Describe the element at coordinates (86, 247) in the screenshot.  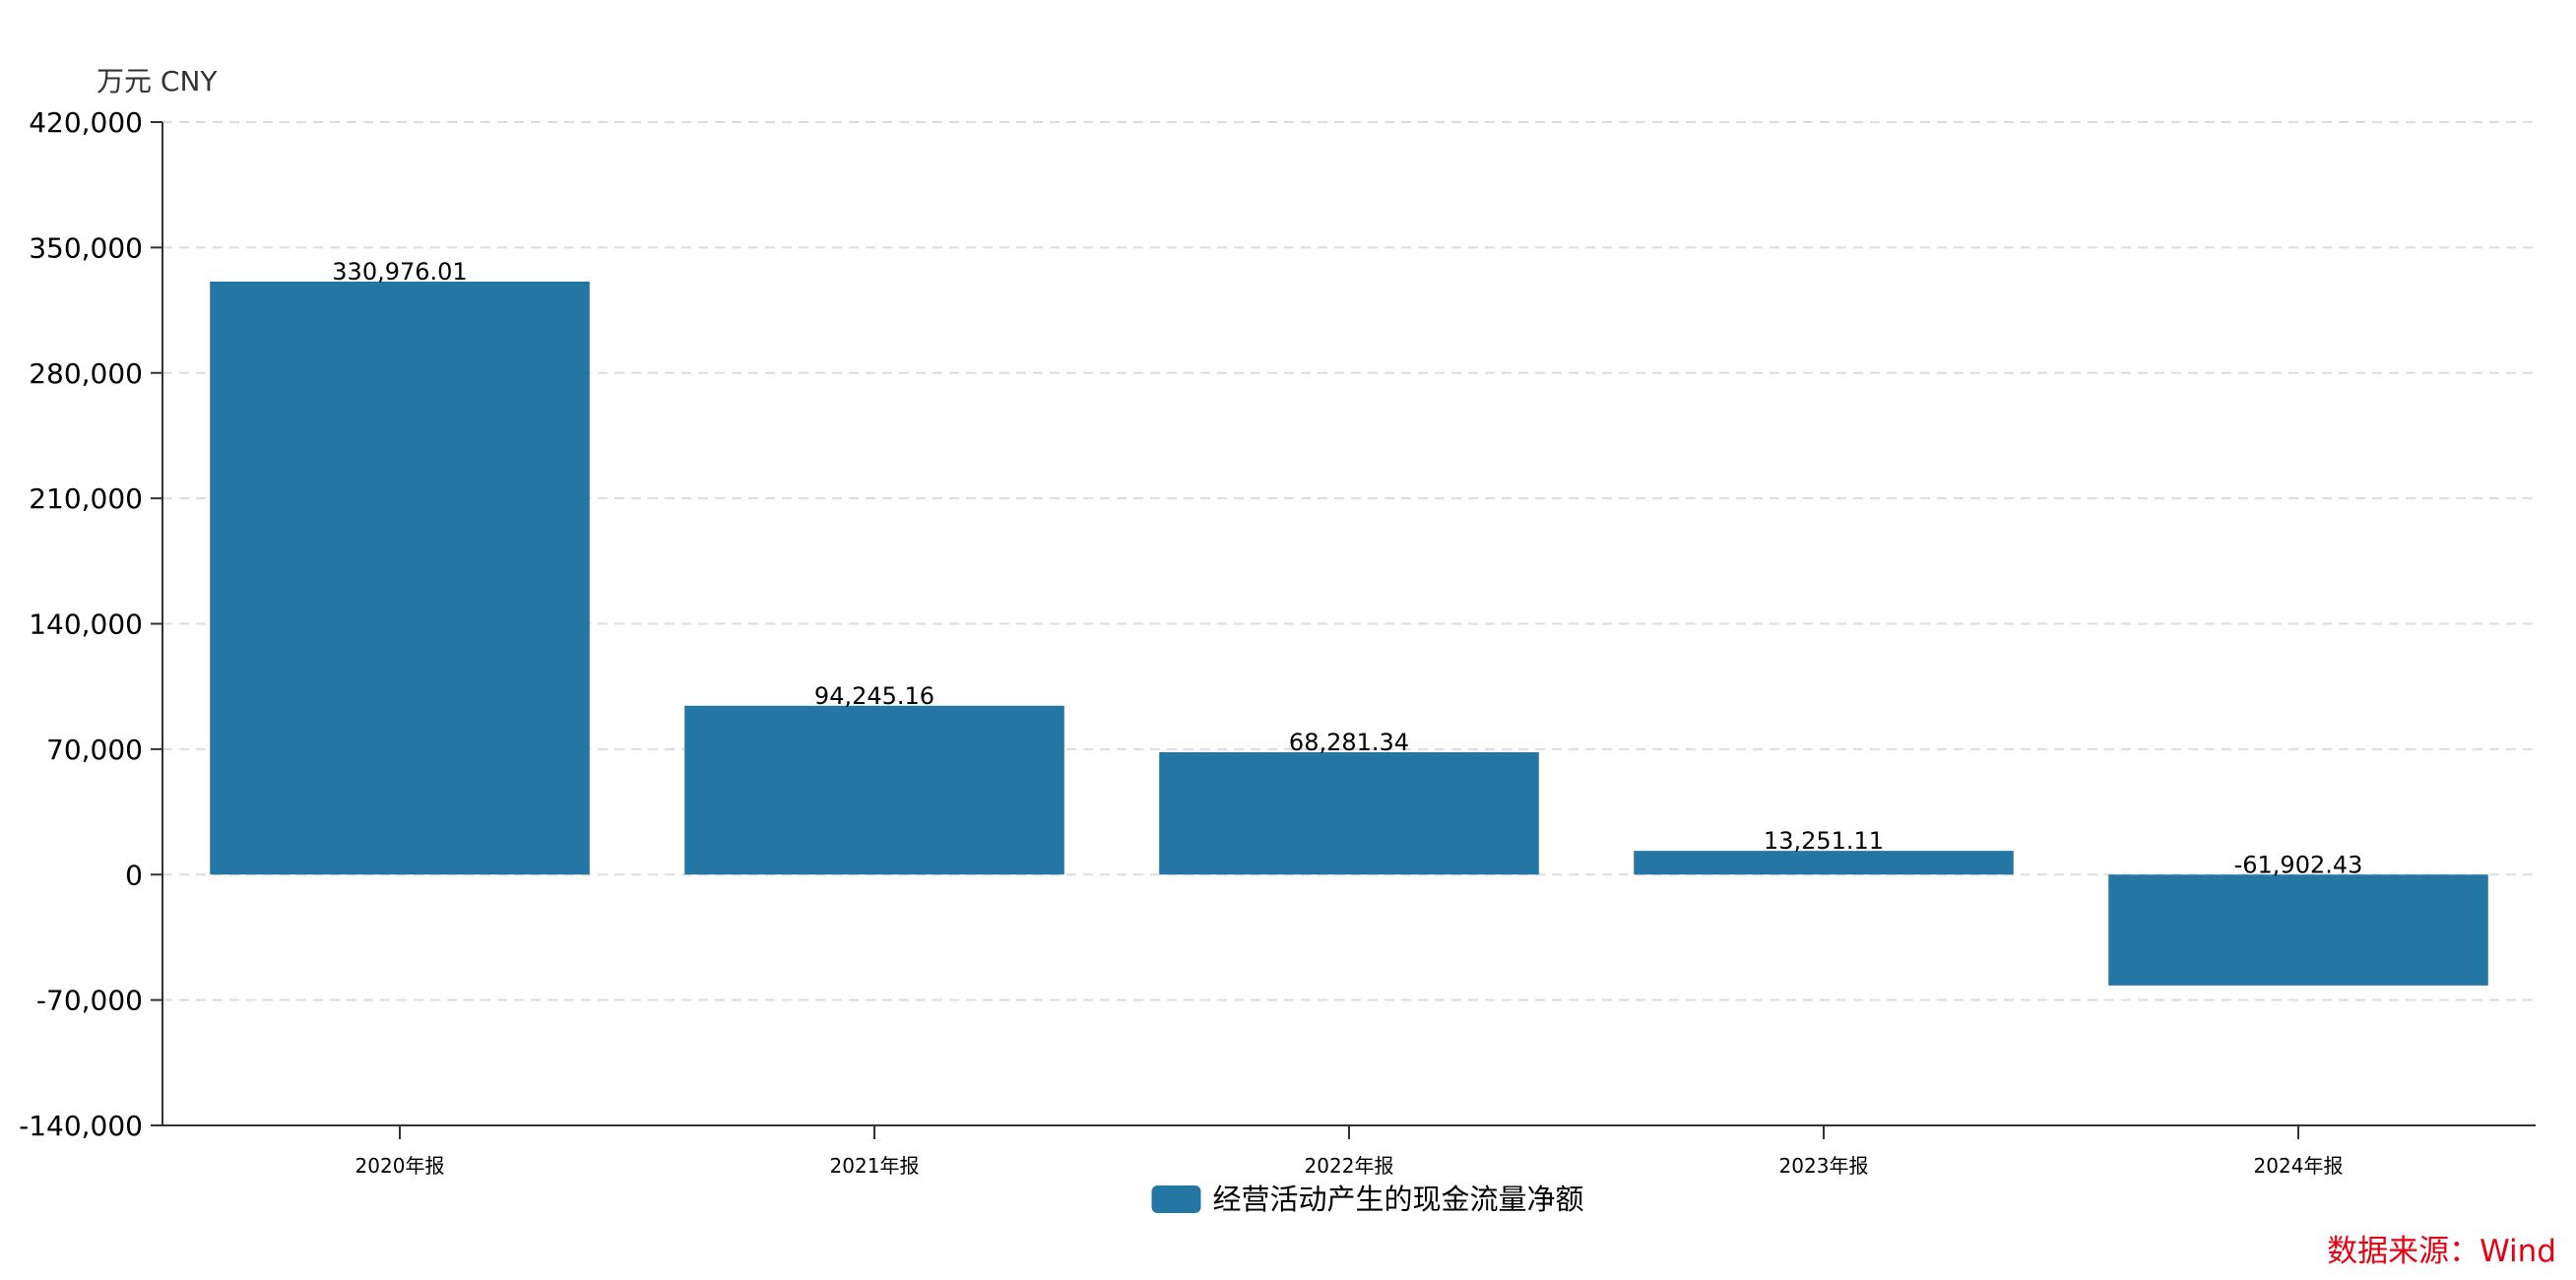
I see `y-tick-label: 350,000` at that location.